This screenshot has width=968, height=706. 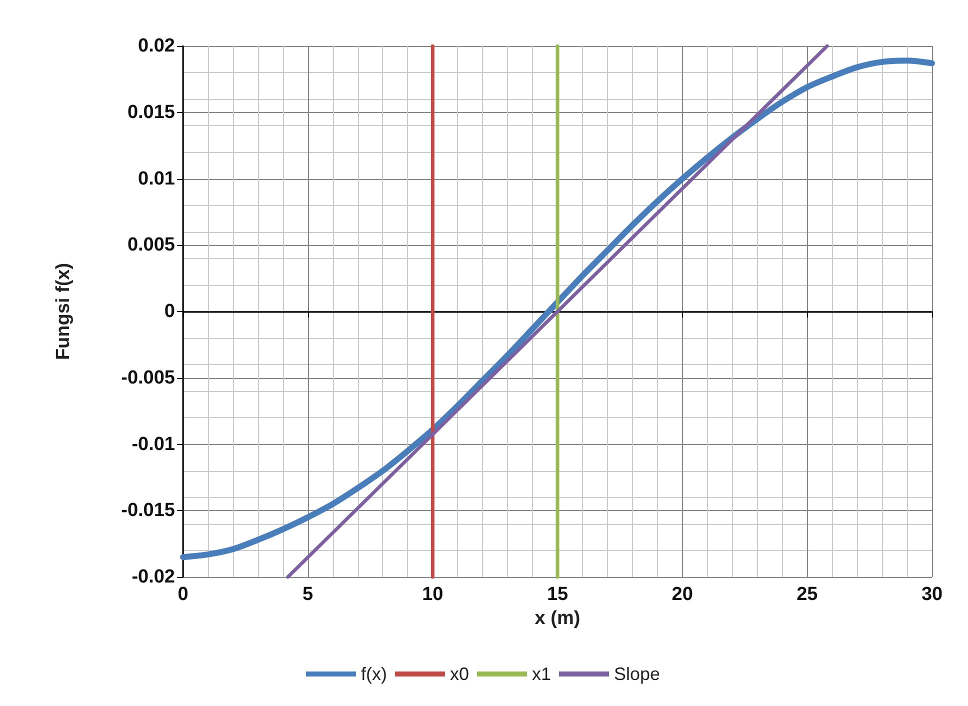 What do you see at coordinates (169, 311) in the screenshot?
I see `y-tick-label: 0` at bounding box center [169, 311].